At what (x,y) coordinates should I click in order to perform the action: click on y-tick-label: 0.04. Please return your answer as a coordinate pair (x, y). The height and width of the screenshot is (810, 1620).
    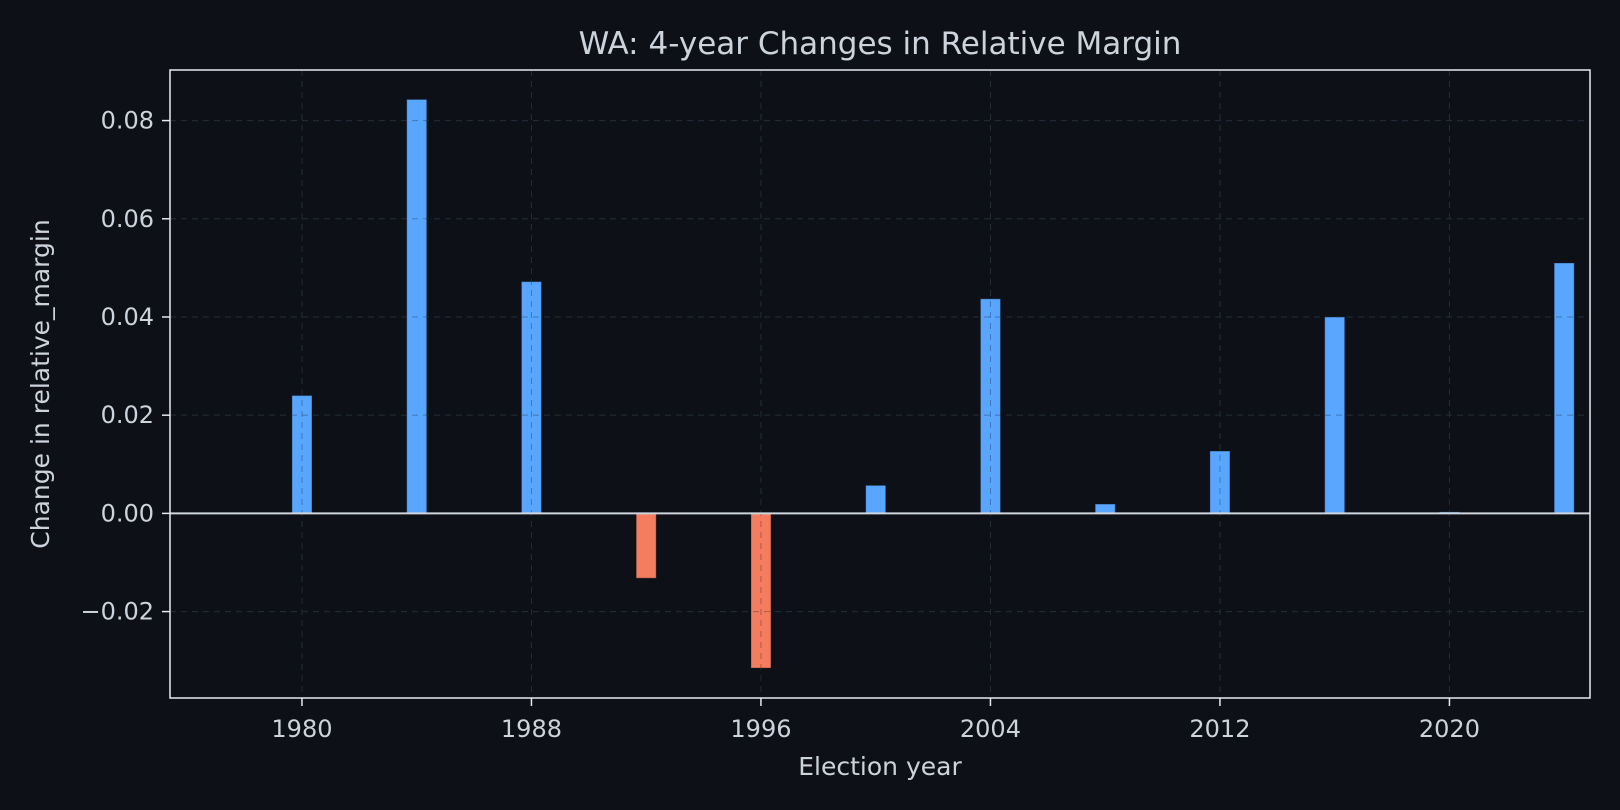
    Looking at the image, I should click on (127, 317).